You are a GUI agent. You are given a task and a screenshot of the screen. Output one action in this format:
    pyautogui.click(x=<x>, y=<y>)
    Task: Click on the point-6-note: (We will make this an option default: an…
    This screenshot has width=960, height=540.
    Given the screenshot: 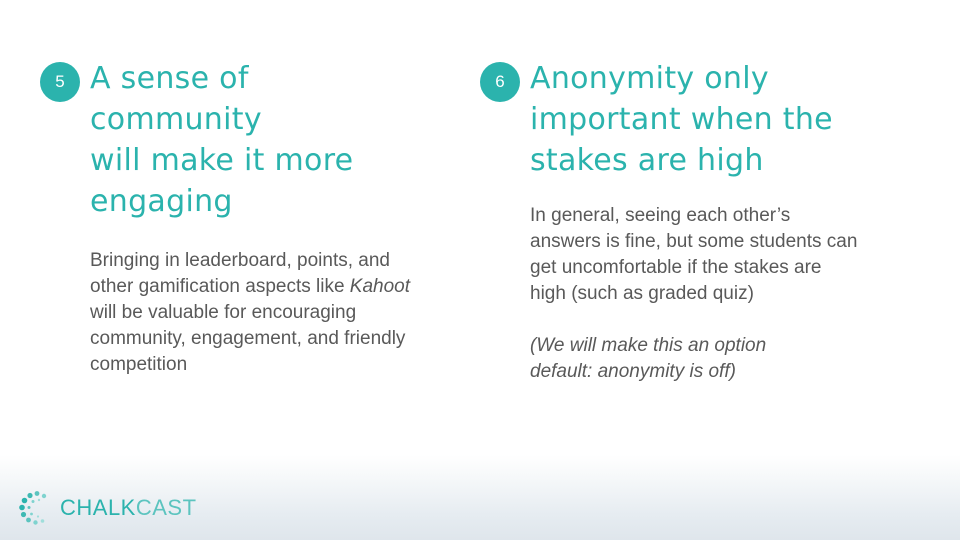 What is the action you would take?
    pyautogui.click(x=695, y=359)
    